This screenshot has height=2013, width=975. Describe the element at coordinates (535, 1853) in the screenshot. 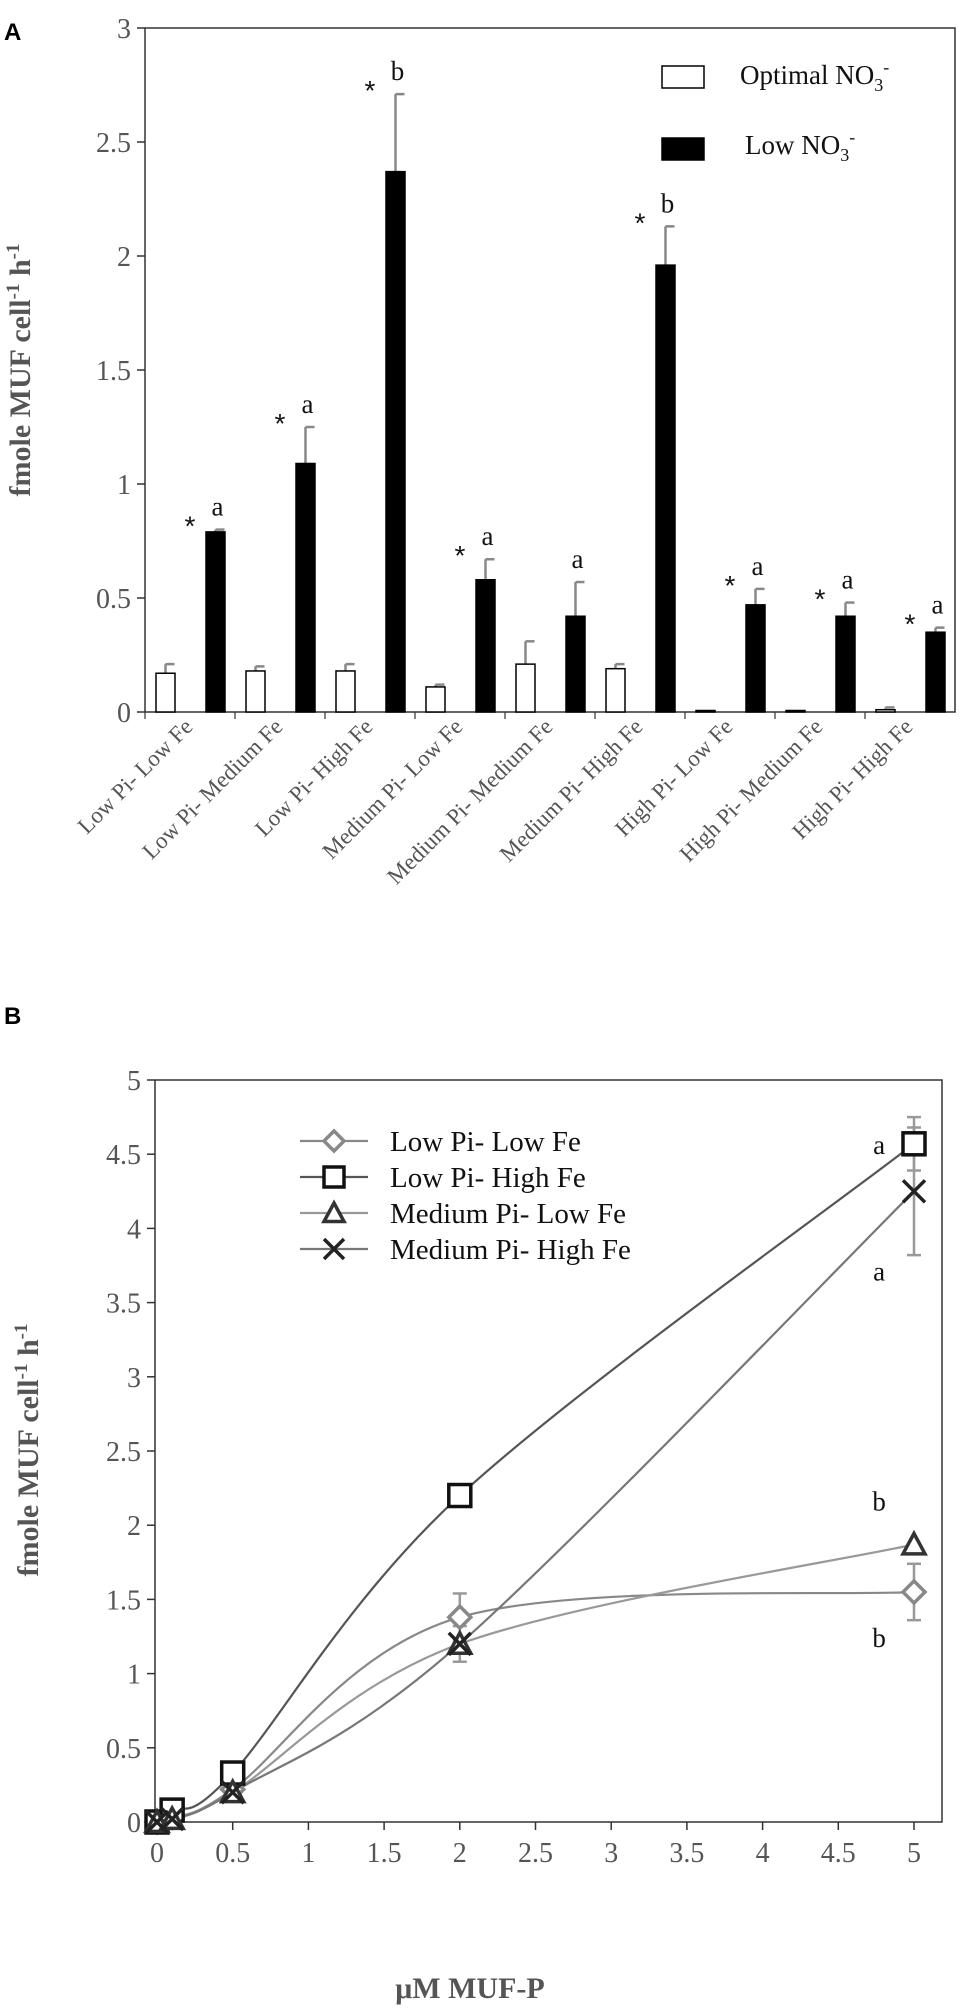

I see `x-tick-label: 2.5` at that location.